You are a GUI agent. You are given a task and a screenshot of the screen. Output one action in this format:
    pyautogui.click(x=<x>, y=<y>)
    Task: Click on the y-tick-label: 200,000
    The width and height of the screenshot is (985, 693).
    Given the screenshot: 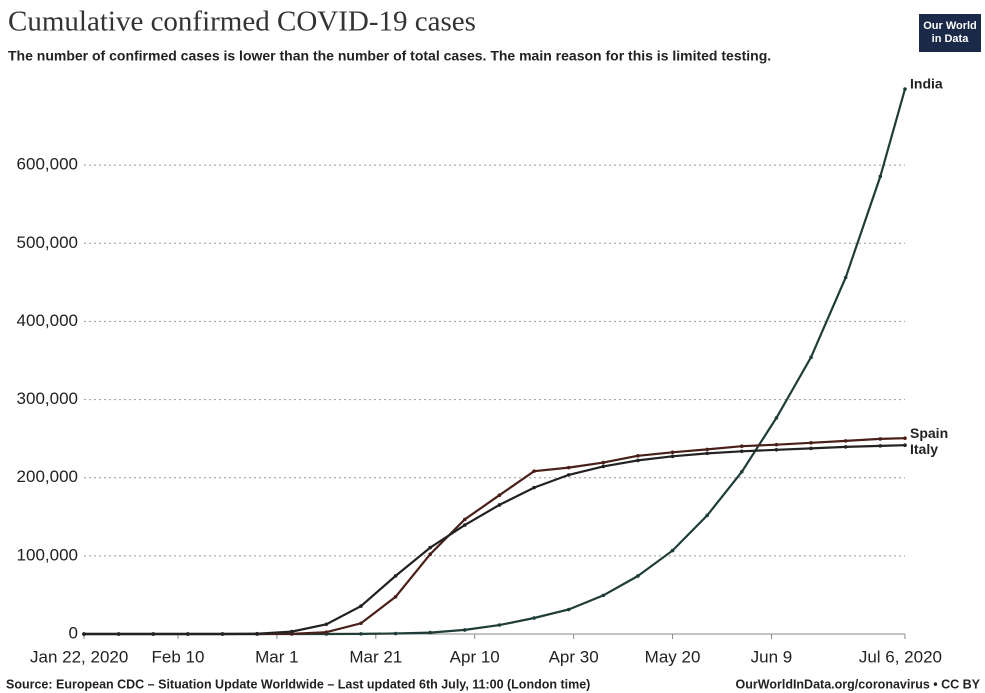 What is the action you would take?
    pyautogui.click(x=47, y=476)
    